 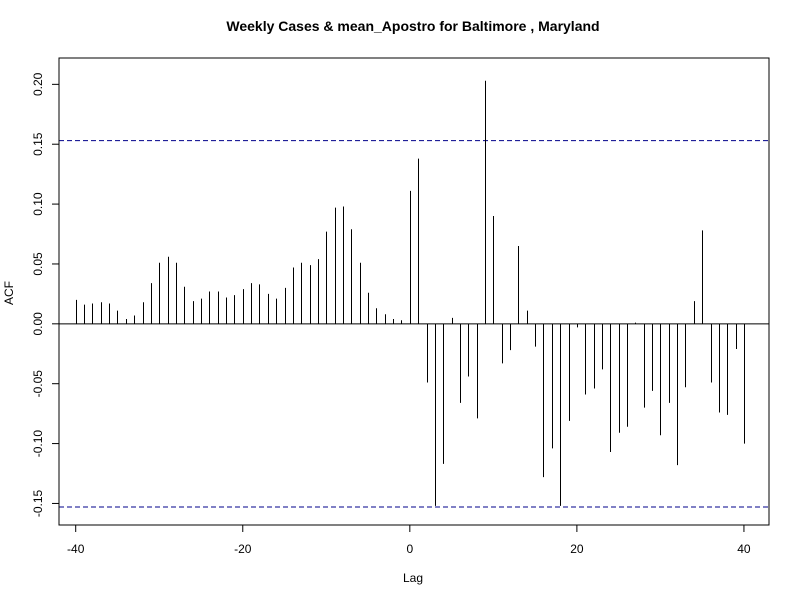 I want to click on y-tick-label: 0.20, so click(x=38, y=84).